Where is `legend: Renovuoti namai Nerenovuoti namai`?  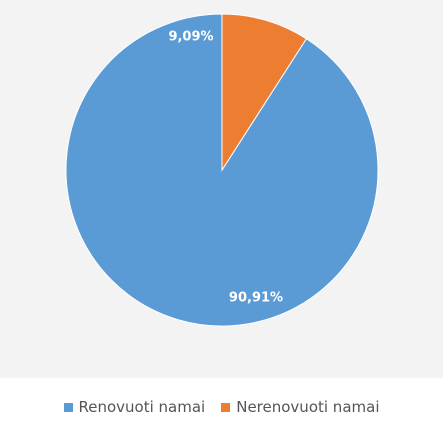
legend: Renovuoti namai Nerenovuoti namai is located at coordinates (221, 407).